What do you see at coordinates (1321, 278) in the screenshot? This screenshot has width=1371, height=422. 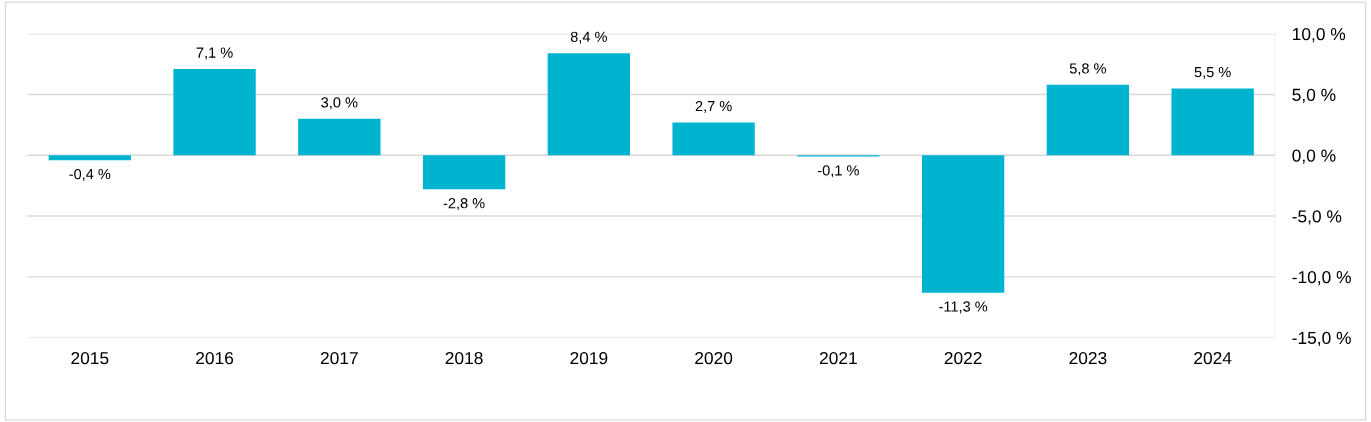 I see `y-tick-label: -10,0 %` at bounding box center [1321, 278].